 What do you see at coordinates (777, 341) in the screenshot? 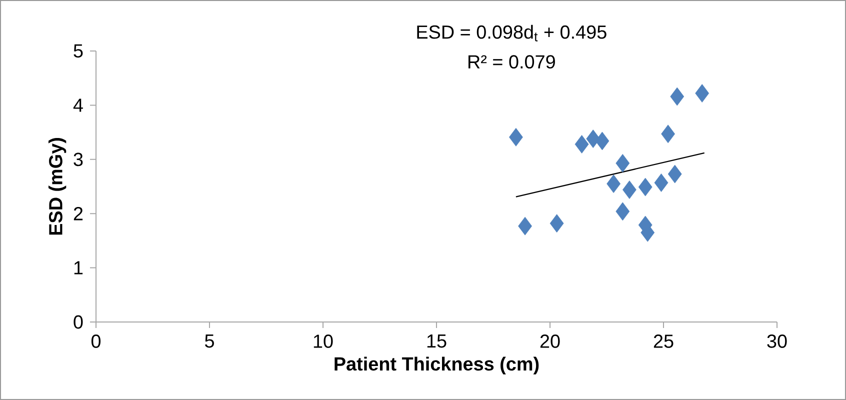
I see `x-tick-label: 30` at bounding box center [777, 341].